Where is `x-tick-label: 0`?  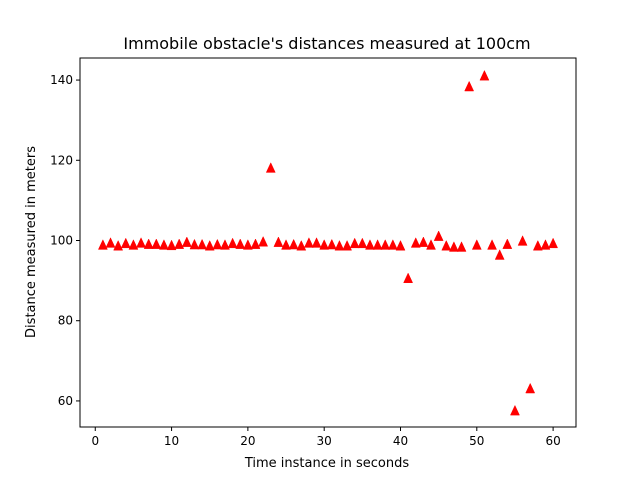 x-tick-label: 0 is located at coordinates (95, 441).